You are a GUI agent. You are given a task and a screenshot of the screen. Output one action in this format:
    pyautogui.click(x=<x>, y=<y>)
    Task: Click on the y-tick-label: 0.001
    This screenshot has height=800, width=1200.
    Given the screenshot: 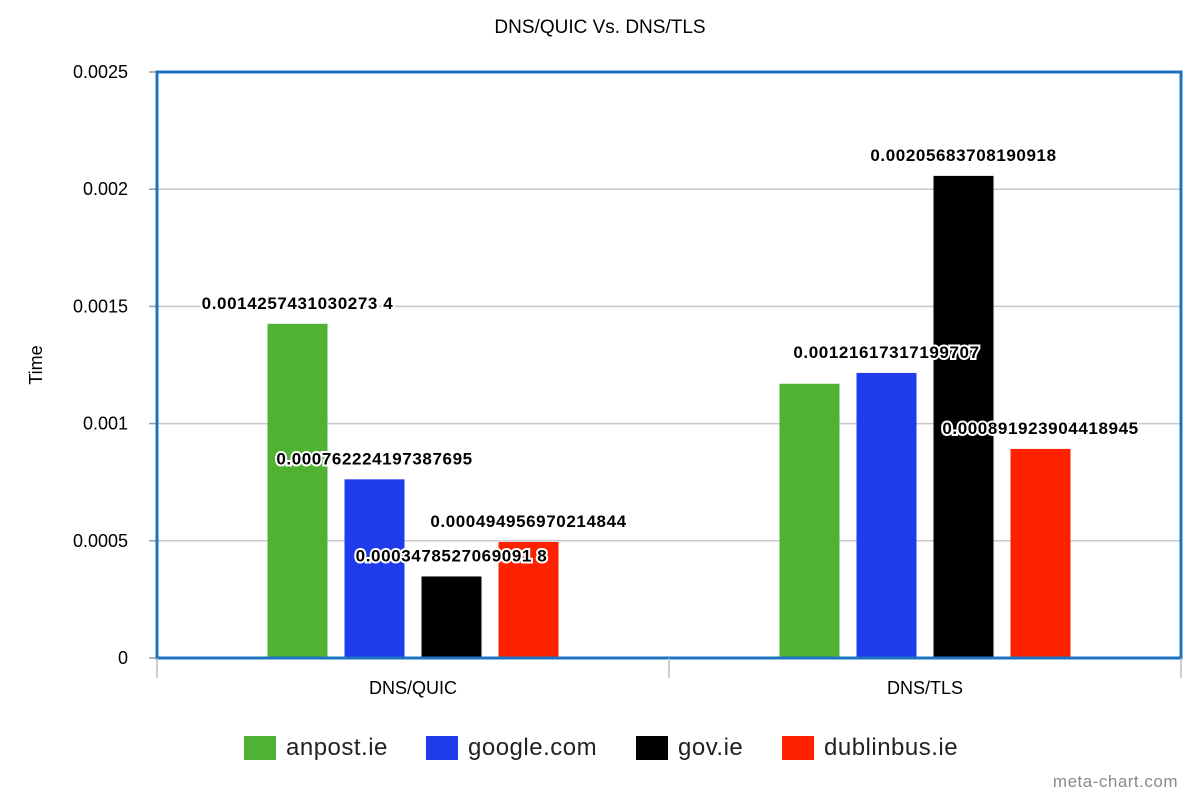 What is the action you would take?
    pyautogui.click(x=105, y=424)
    